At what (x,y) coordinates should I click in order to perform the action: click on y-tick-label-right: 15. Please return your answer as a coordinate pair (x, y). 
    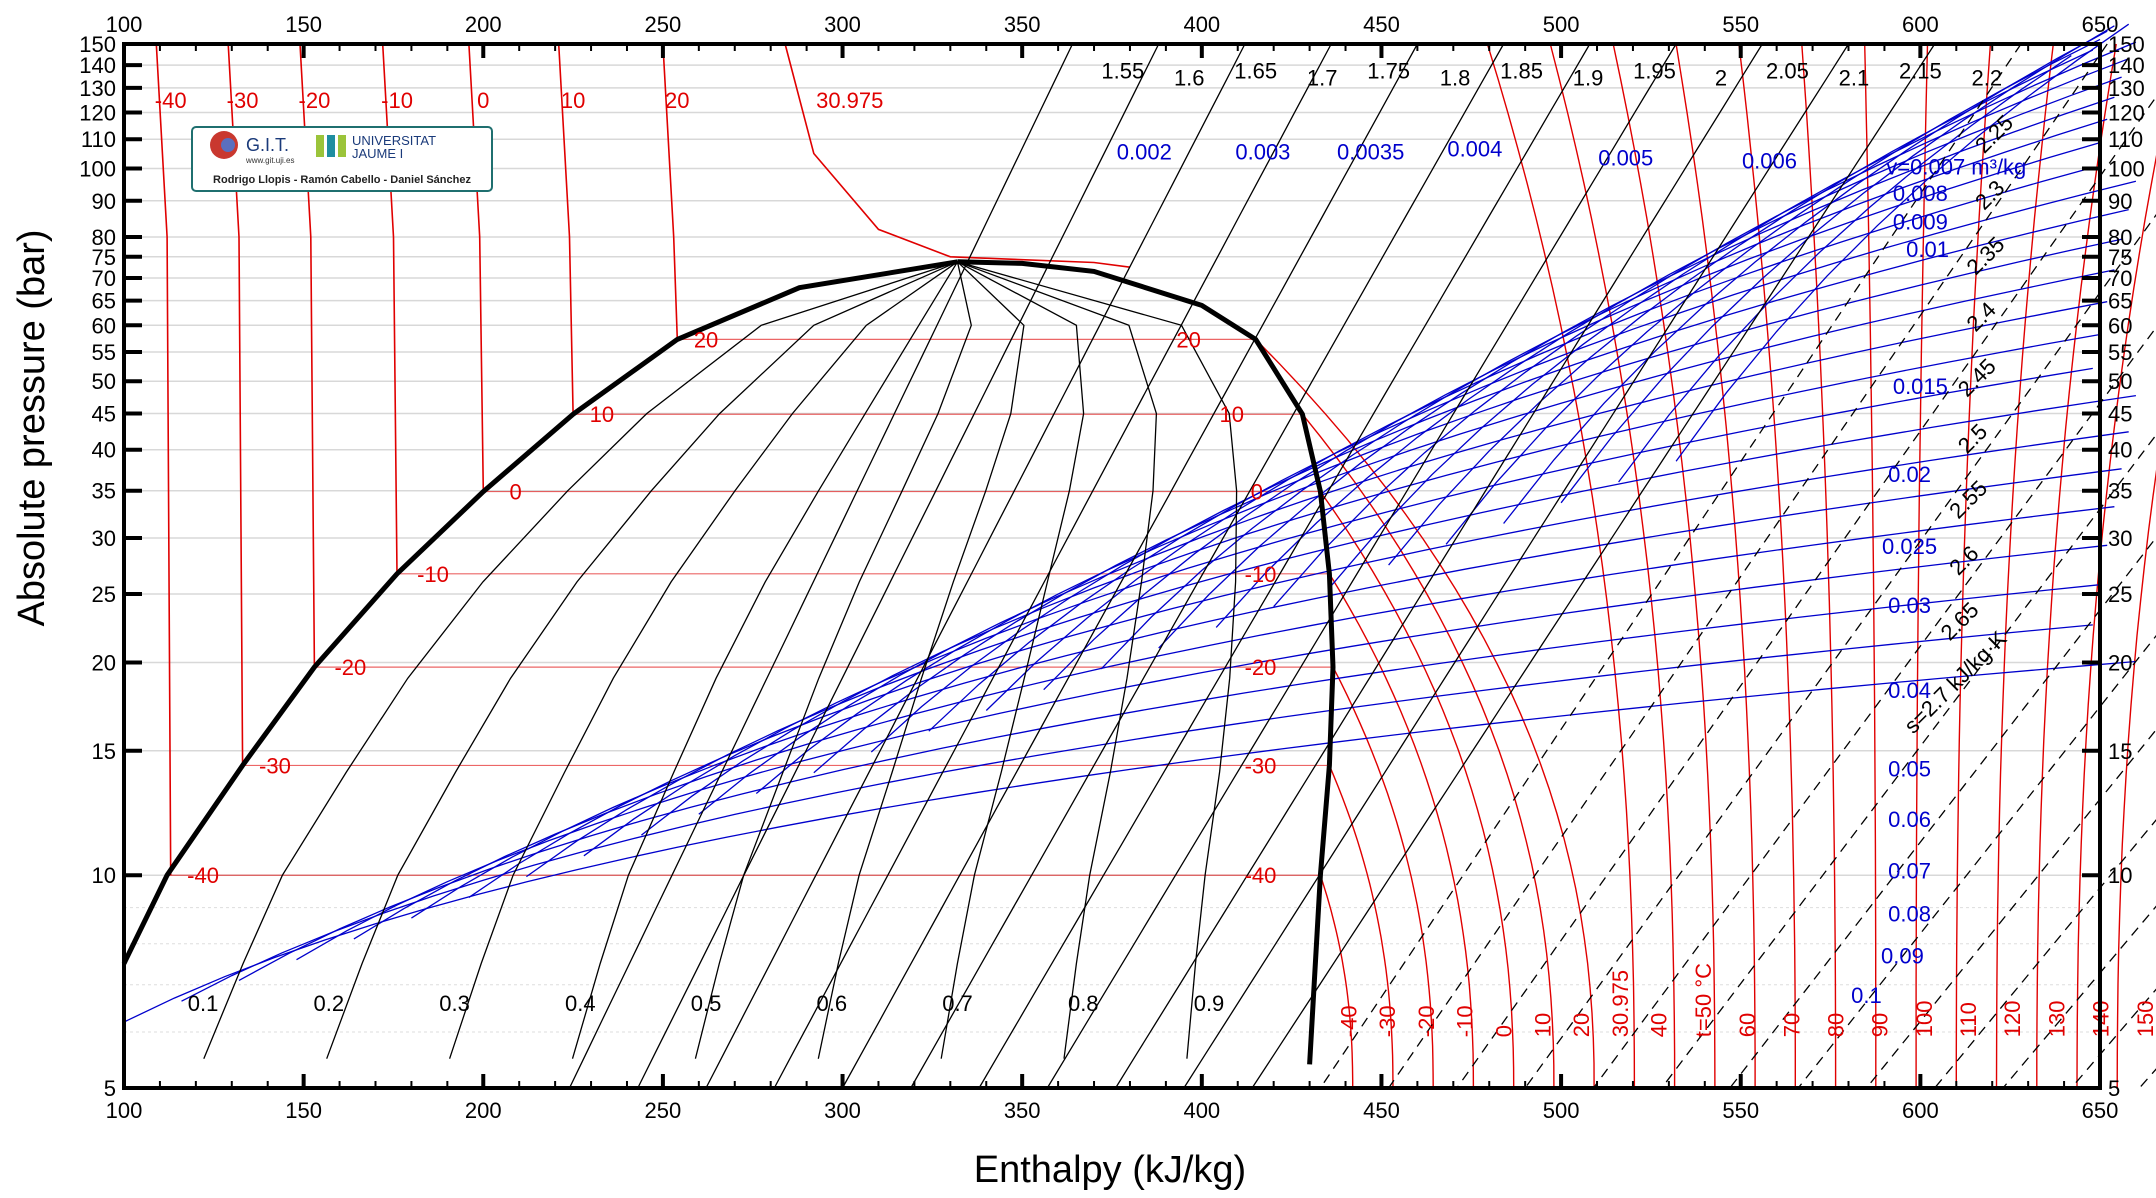
    Looking at the image, I should click on (2120, 751).